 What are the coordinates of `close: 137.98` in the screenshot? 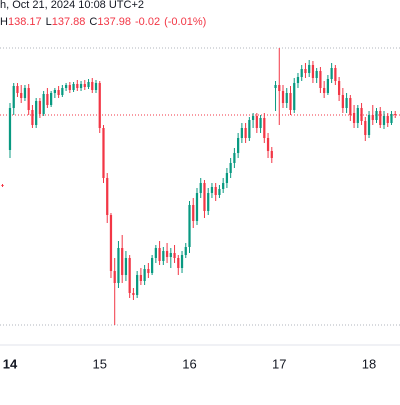 It's located at (114, 22).